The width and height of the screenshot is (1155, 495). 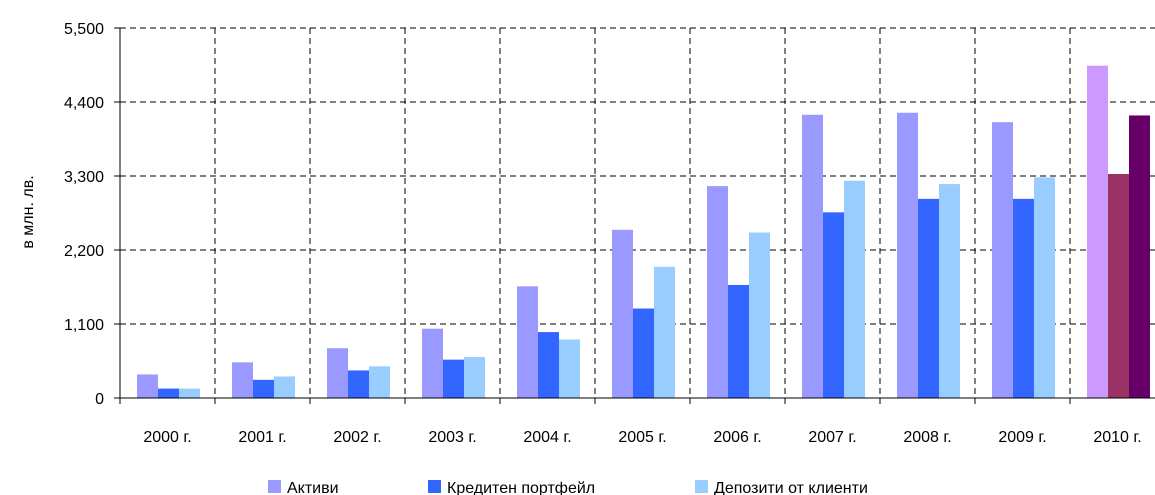 What do you see at coordinates (167, 437) in the screenshot?
I see `x-tick-label: 2000 г.` at bounding box center [167, 437].